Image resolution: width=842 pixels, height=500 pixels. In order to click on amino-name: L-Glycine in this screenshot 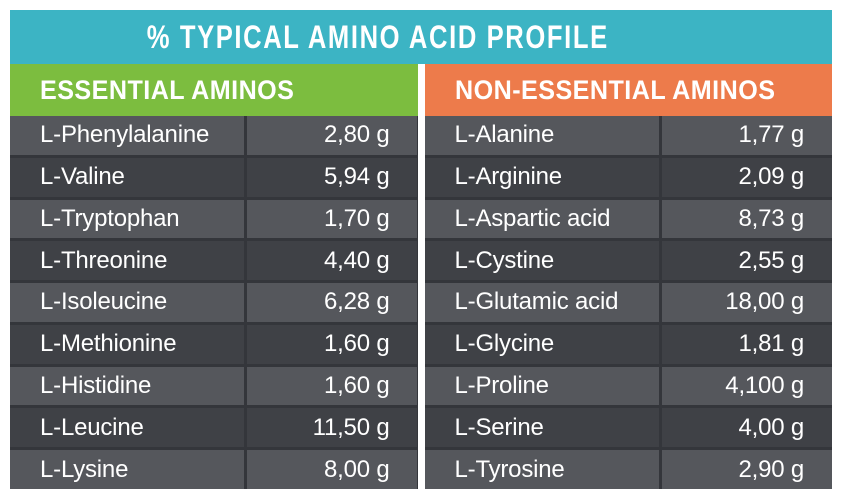, I will do `click(541, 344)`.